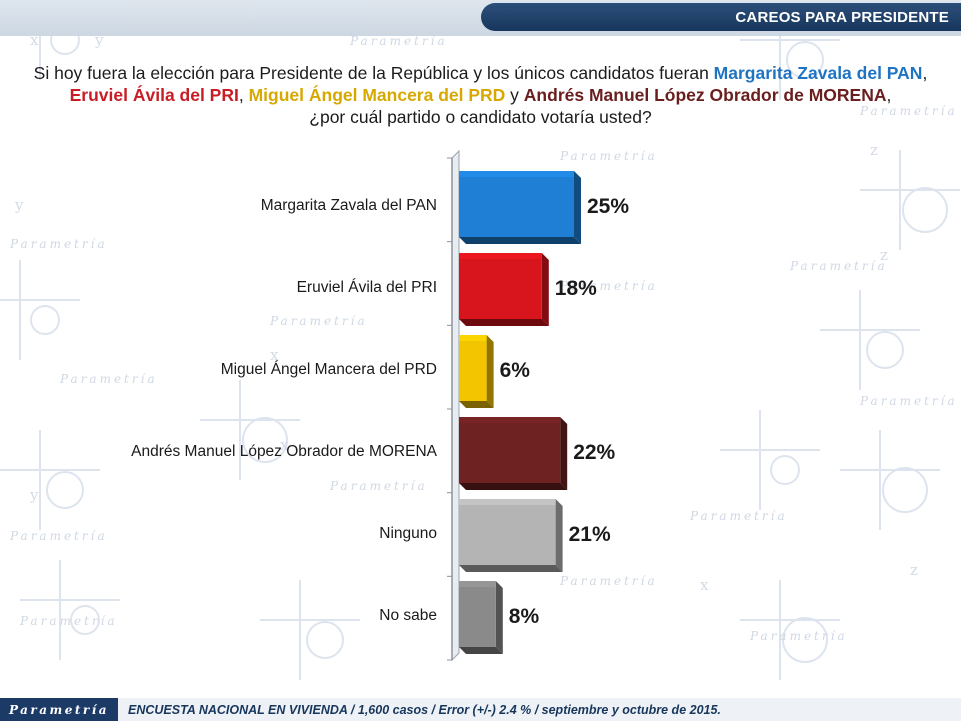 This screenshot has width=961, height=721. I want to click on category-label: Andrés Manuel López Obrador de MORENA, so click(284, 451).